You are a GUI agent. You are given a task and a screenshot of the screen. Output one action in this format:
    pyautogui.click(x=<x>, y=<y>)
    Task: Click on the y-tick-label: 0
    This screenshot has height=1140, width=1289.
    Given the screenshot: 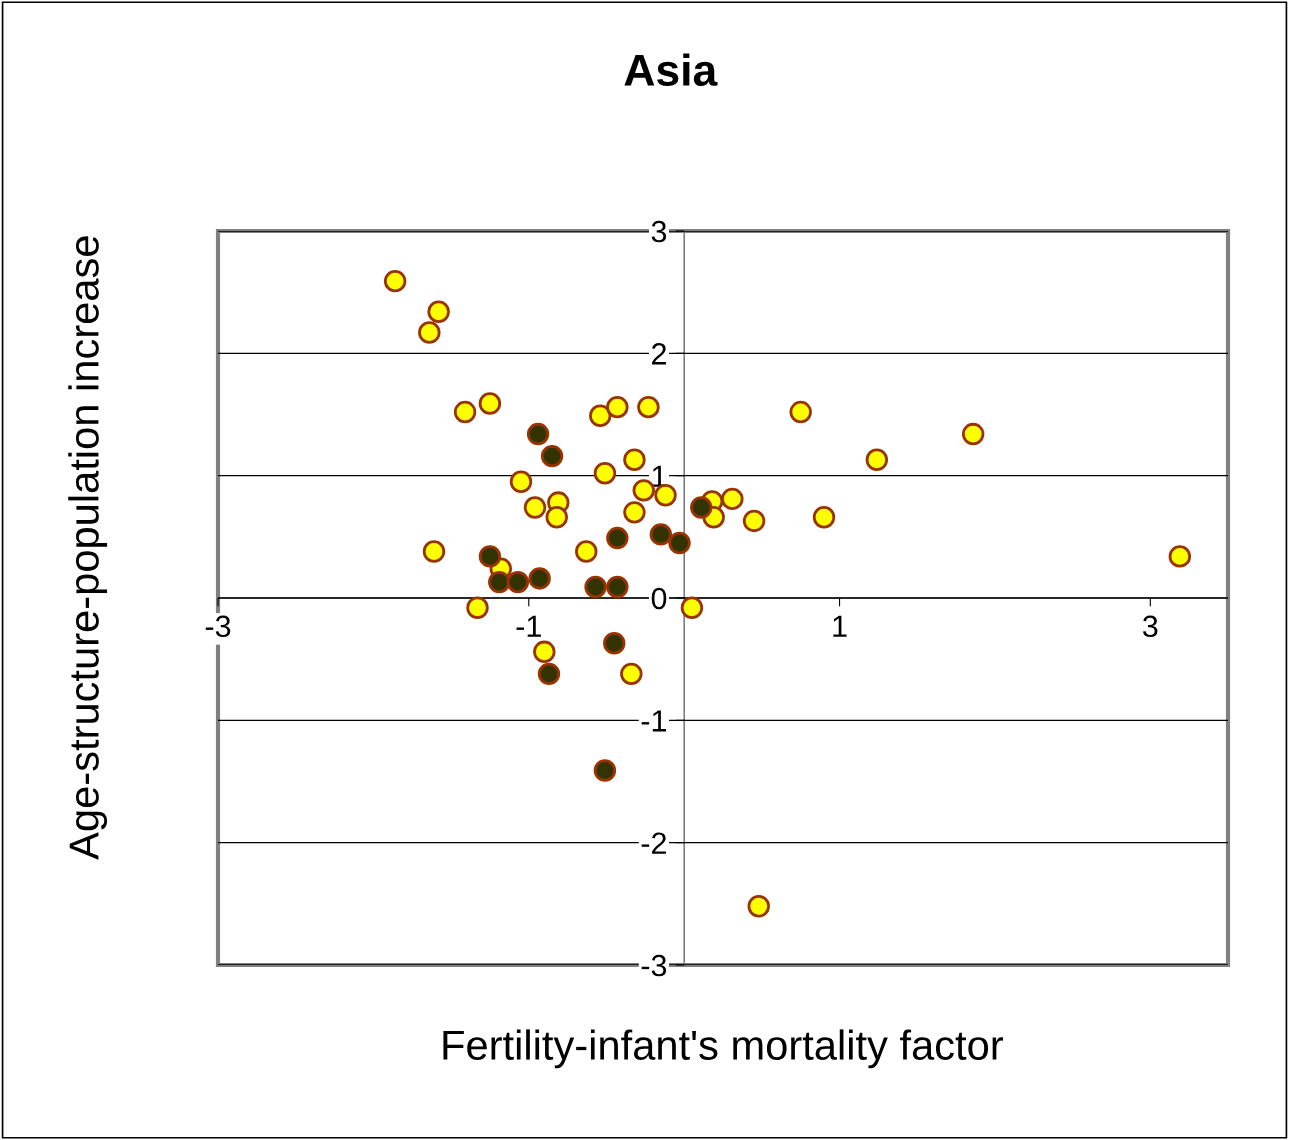 What is the action you would take?
    pyautogui.click(x=659, y=598)
    